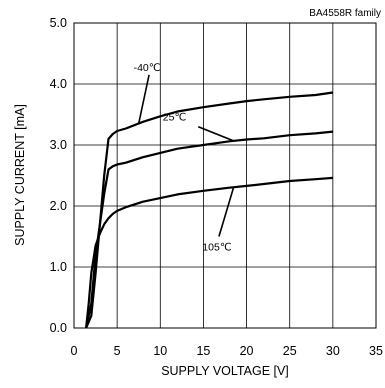 The height and width of the screenshot is (388, 385). What do you see at coordinates (184, 158) in the screenshot?
I see `series-annotations: -40℃ 25℃ 105℃` at bounding box center [184, 158].